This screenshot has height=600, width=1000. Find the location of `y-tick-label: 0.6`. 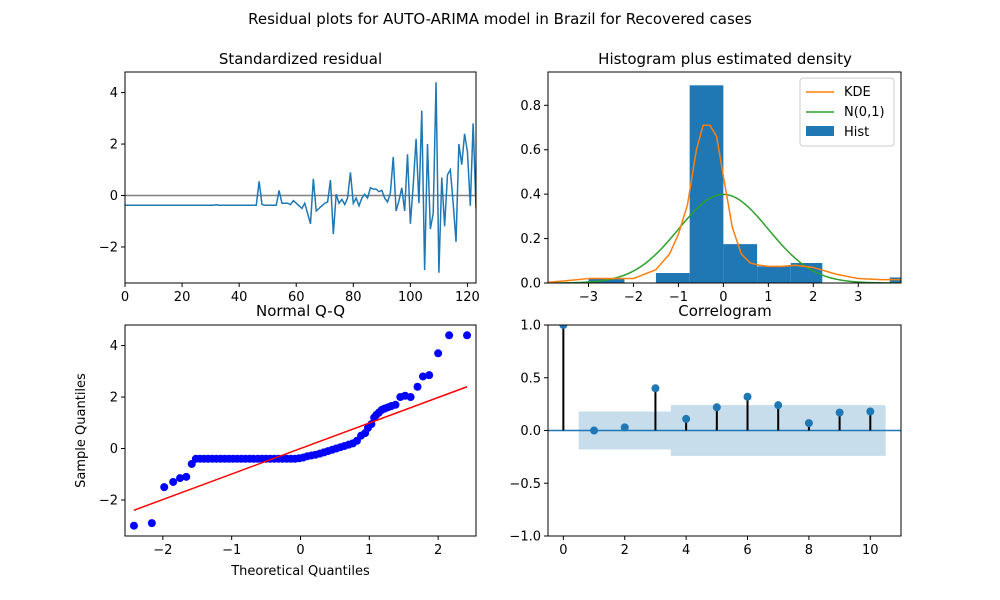

y-tick-label: 0.6 is located at coordinates (530, 150).